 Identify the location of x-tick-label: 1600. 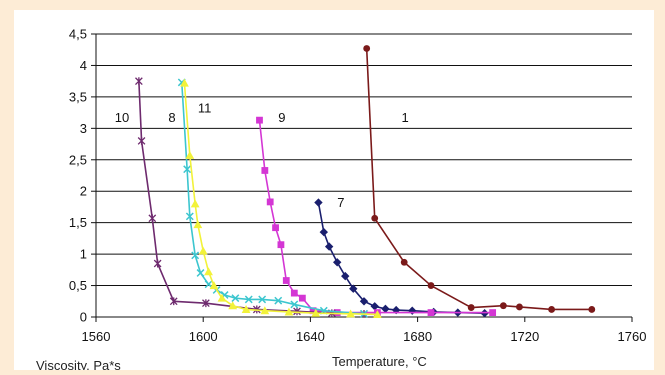
(203, 336).